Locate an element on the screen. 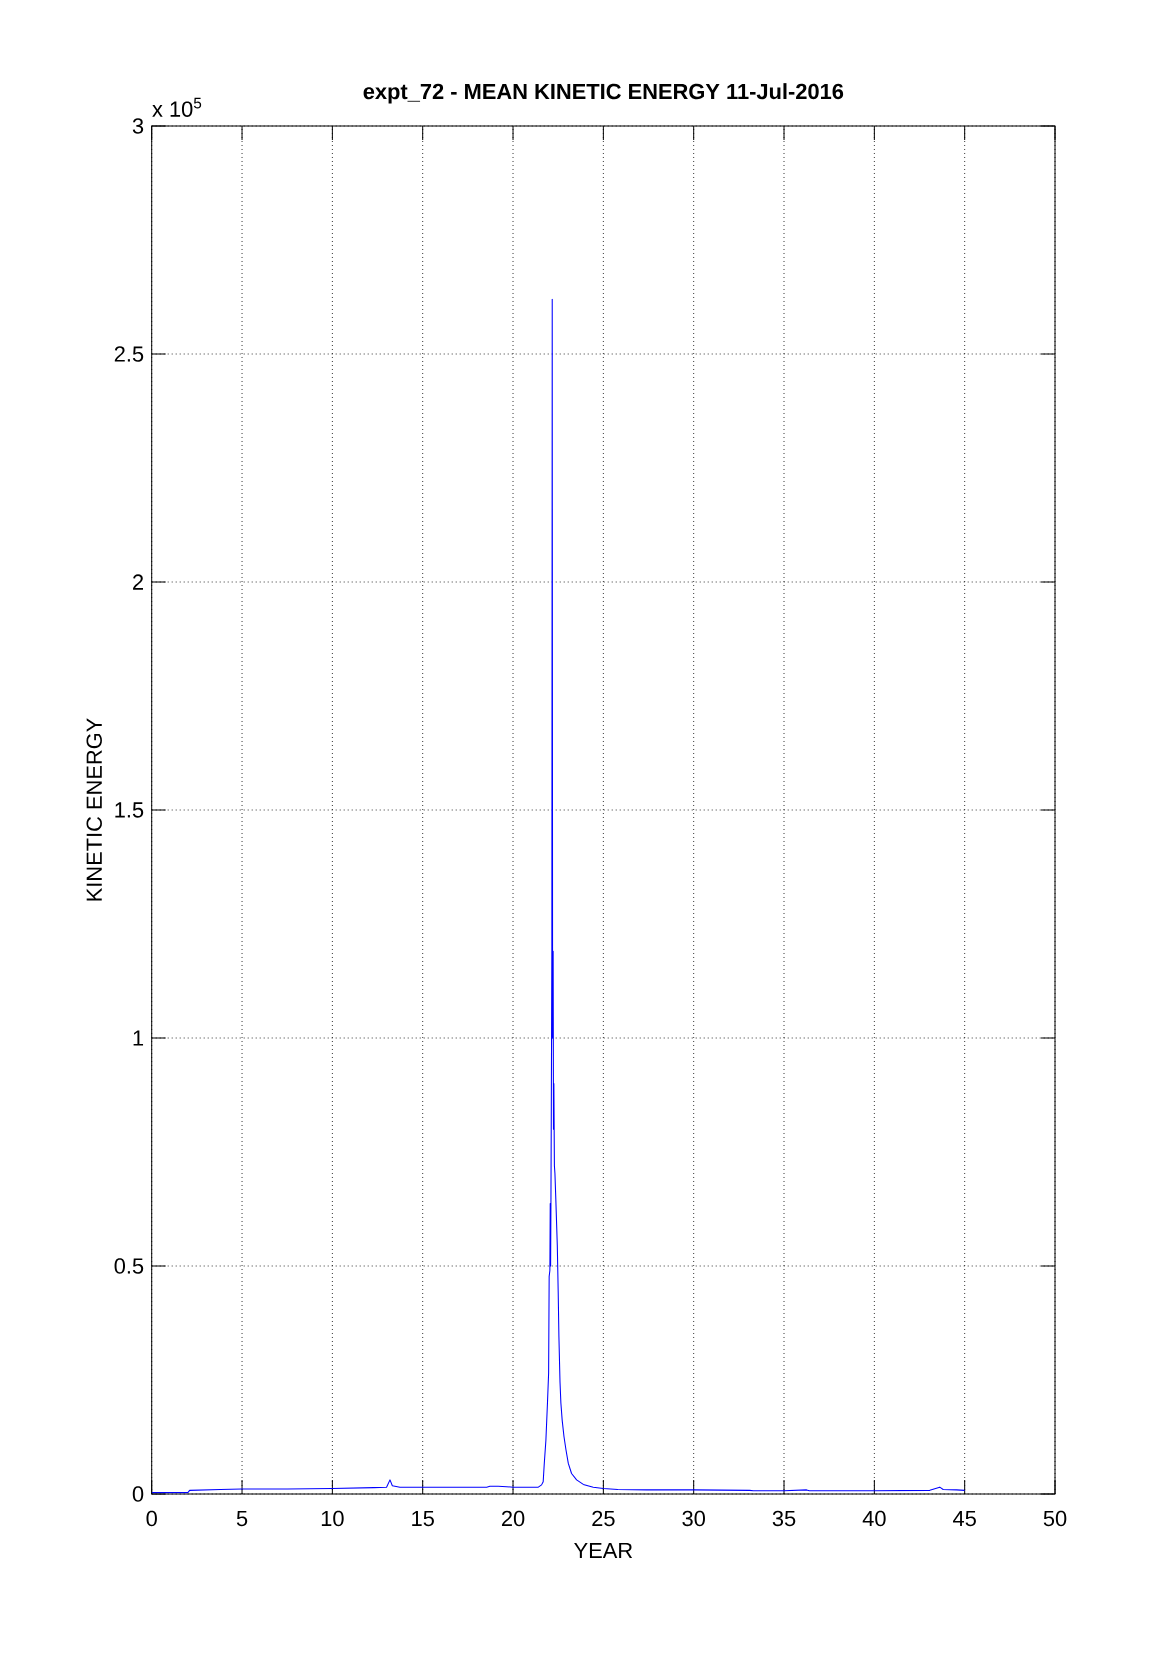  x-tick-label: 5 is located at coordinates (242, 1518).